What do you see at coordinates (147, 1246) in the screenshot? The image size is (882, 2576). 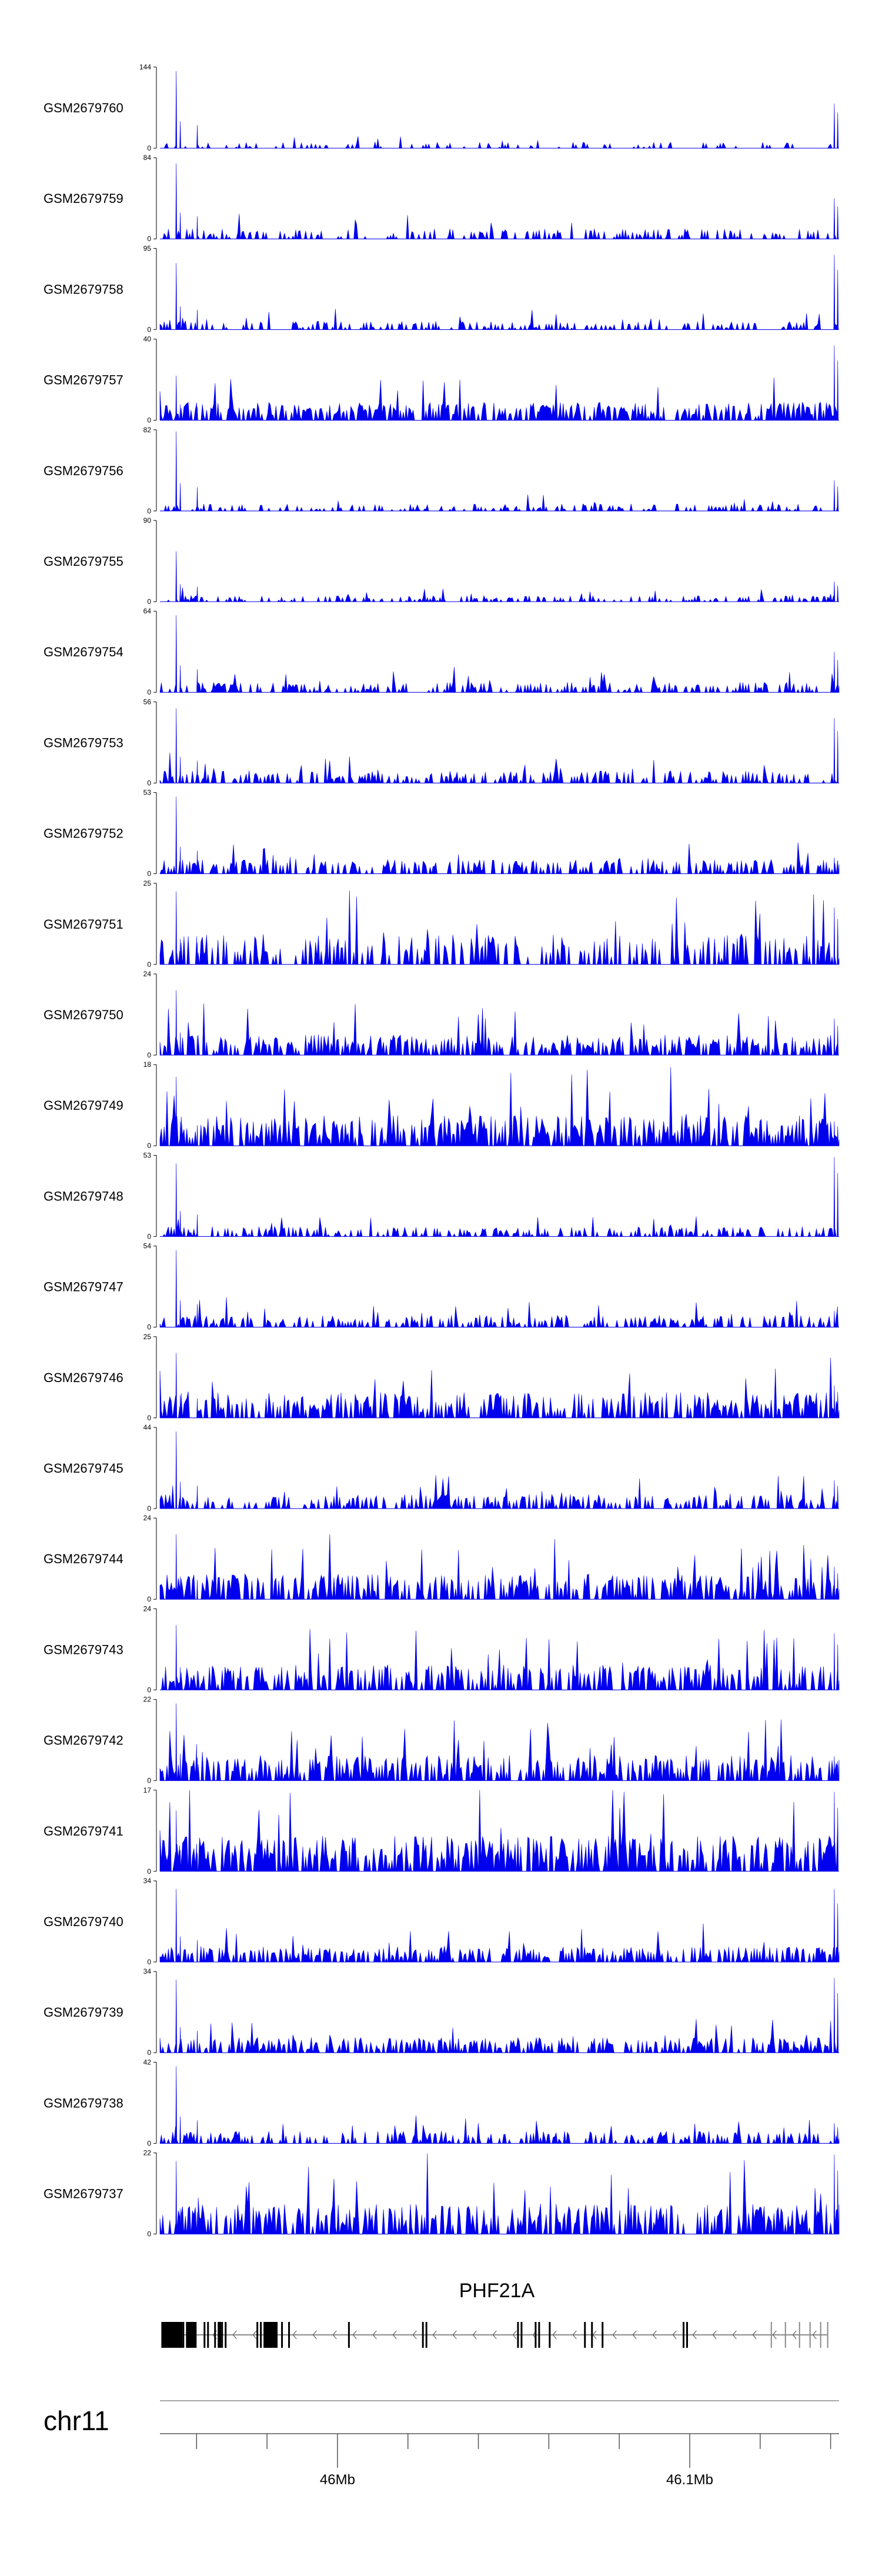 I see `y-max-label: 54` at bounding box center [147, 1246].